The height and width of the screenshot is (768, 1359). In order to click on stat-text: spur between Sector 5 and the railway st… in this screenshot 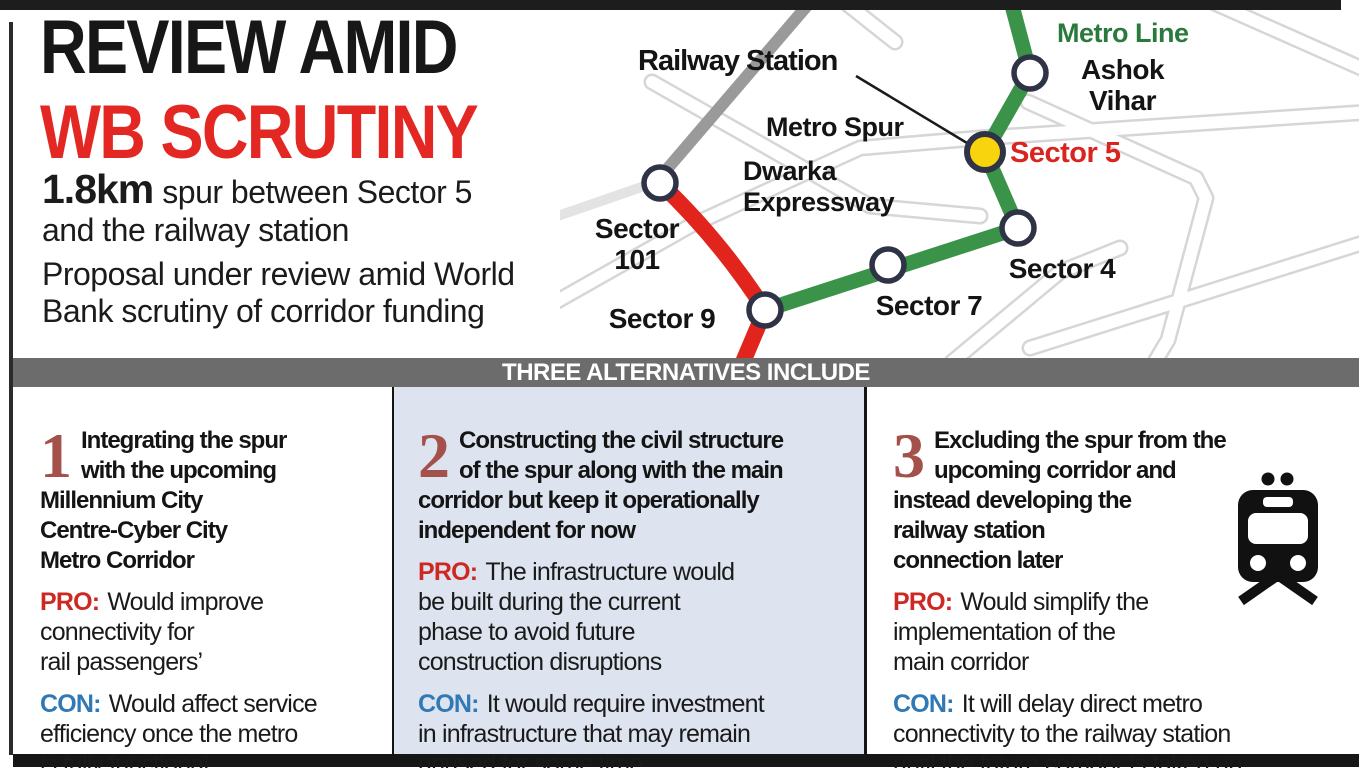, I will do `click(257, 211)`.